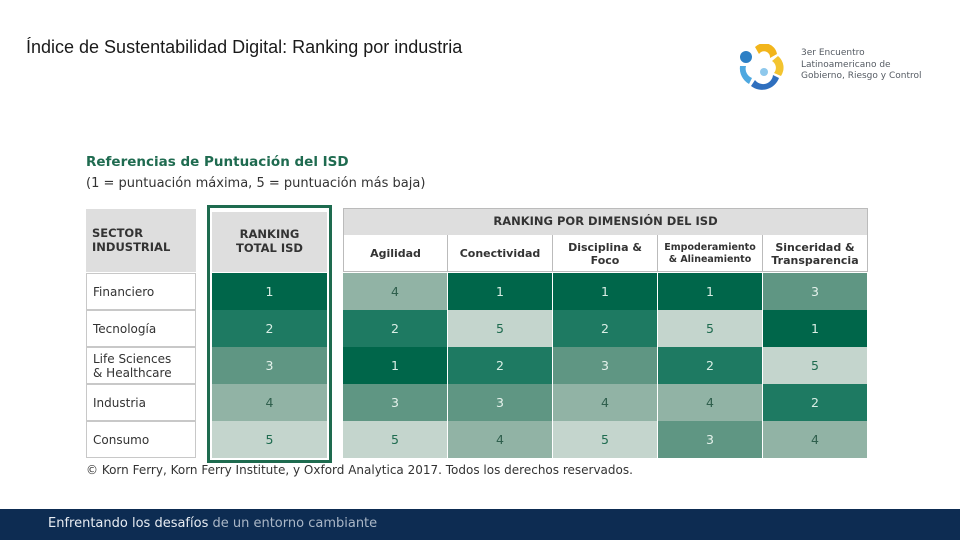 The height and width of the screenshot is (540, 960). Describe the element at coordinates (141, 402) in the screenshot. I see `sector-cell: Industria` at that location.